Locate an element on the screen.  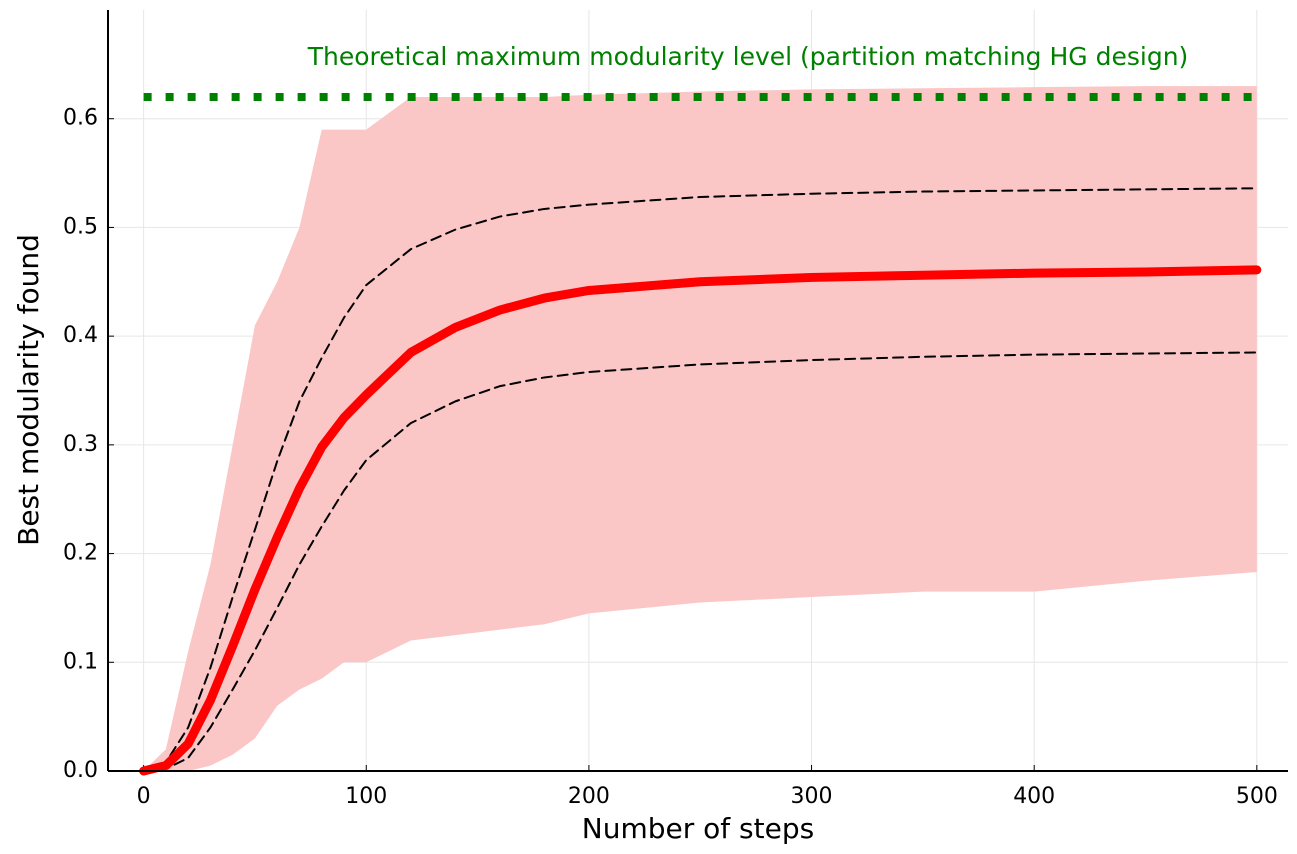
x-tick-label: 0 is located at coordinates (144, 796).